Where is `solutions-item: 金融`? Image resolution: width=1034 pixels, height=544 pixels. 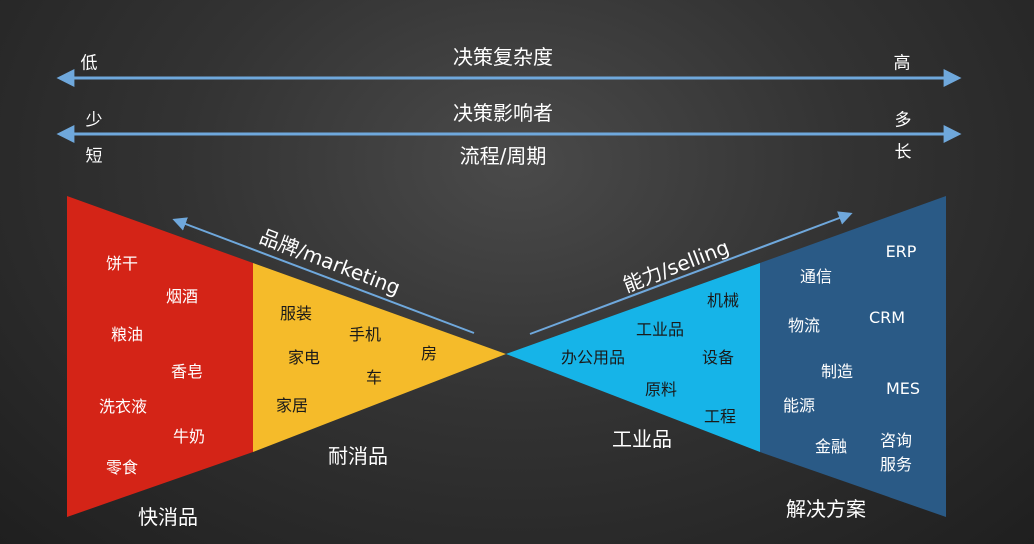
solutions-item: 金融 is located at coordinates (831, 446).